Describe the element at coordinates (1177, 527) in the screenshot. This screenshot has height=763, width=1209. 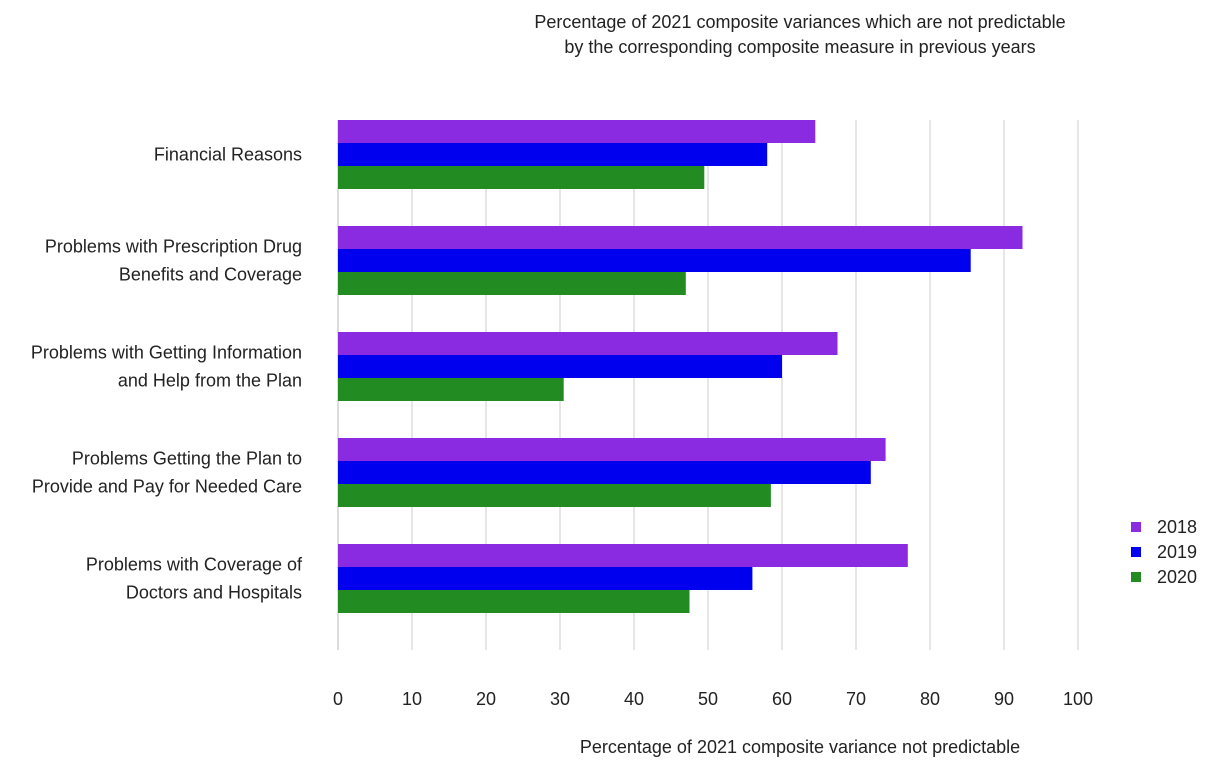
I see `legend-label: 2018` at that location.